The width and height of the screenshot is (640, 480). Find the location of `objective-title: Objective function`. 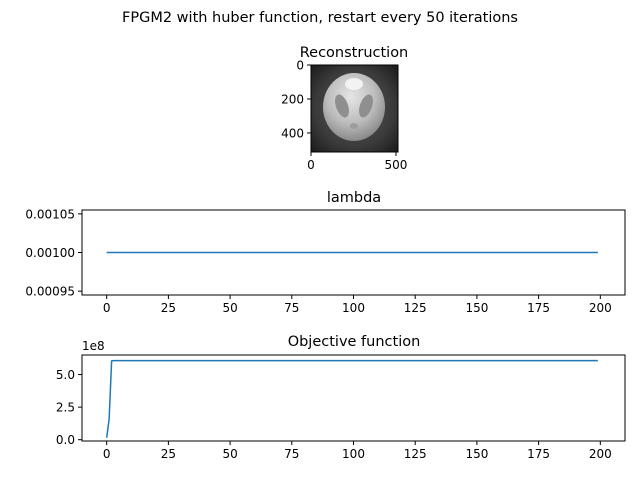

objective-title: Objective function is located at coordinates (354, 342).